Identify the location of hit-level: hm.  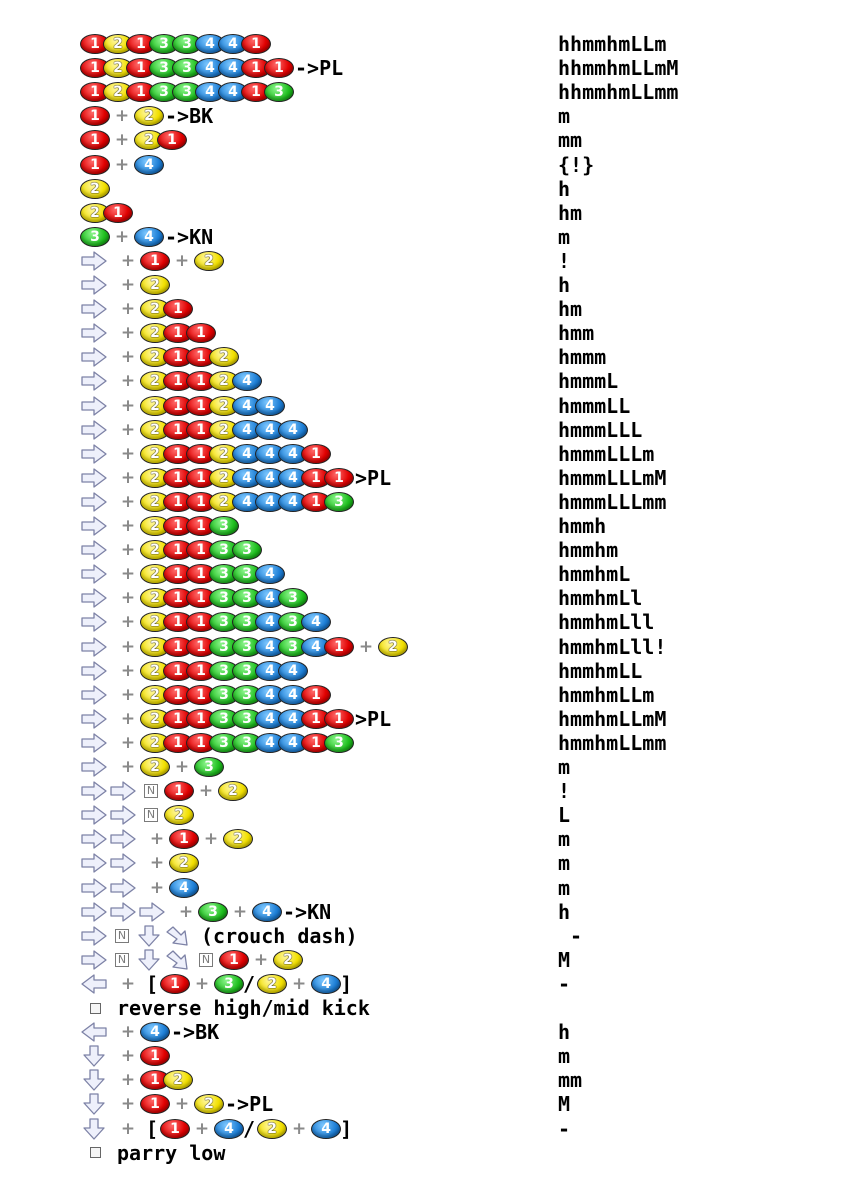
(570, 212).